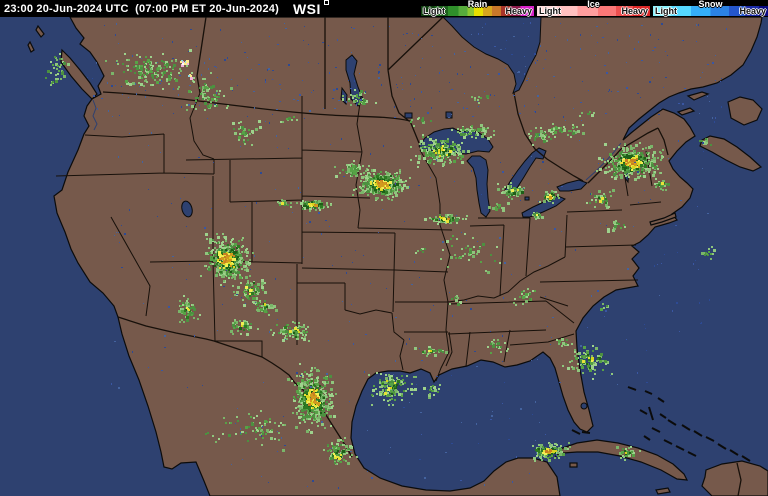 The width and height of the screenshot is (768, 496). Describe the element at coordinates (477, 4) in the screenshot. I see `legend-rain-title: Rain` at that location.